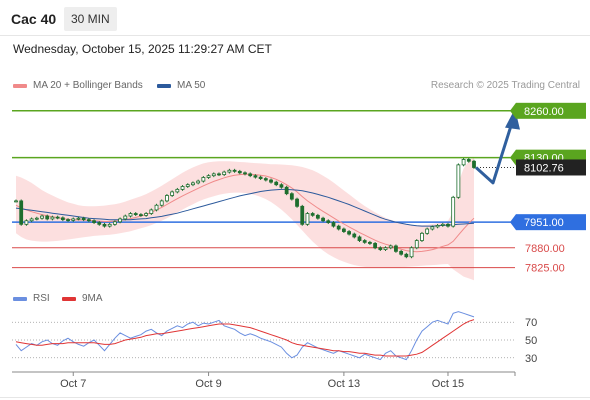  I want to click on level-label-0: 8260.00, so click(544, 112).